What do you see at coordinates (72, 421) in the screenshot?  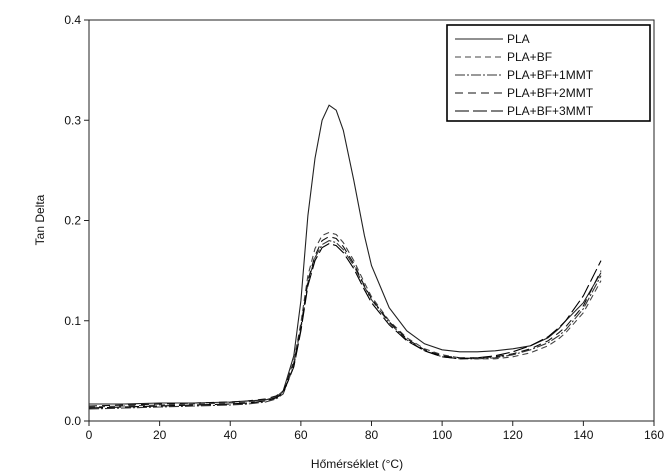 I see `y-tick-label: 0.0` at bounding box center [72, 421].